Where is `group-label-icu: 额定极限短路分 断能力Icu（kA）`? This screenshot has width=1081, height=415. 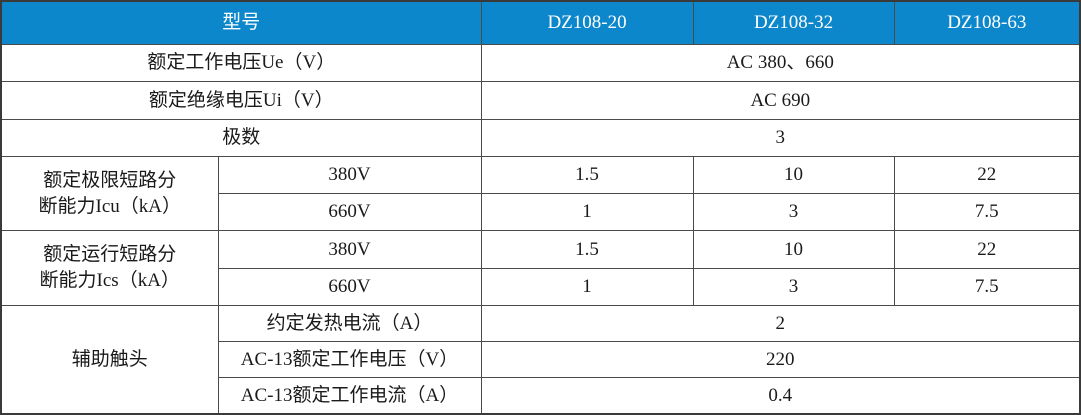
group-label-icu: 额定极限短路分 断能力Icu（kA） is located at coordinates (109, 193).